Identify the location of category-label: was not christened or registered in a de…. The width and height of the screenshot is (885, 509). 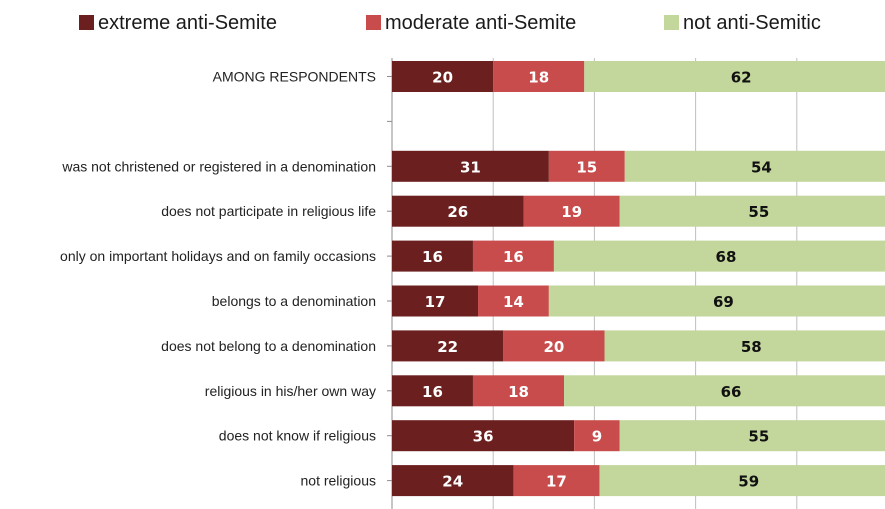
(218, 166).